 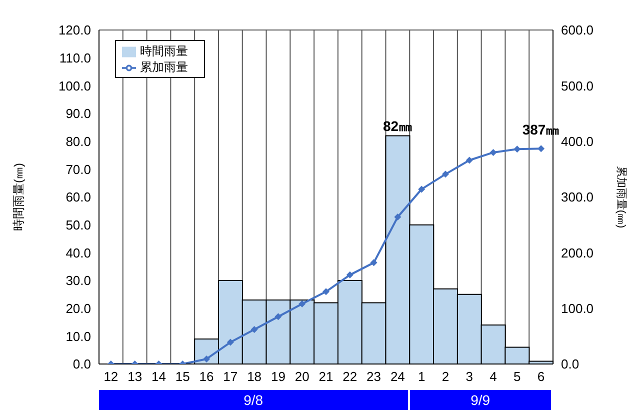 I want to click on x-tick-label: 15, so click(x=182, y=376).